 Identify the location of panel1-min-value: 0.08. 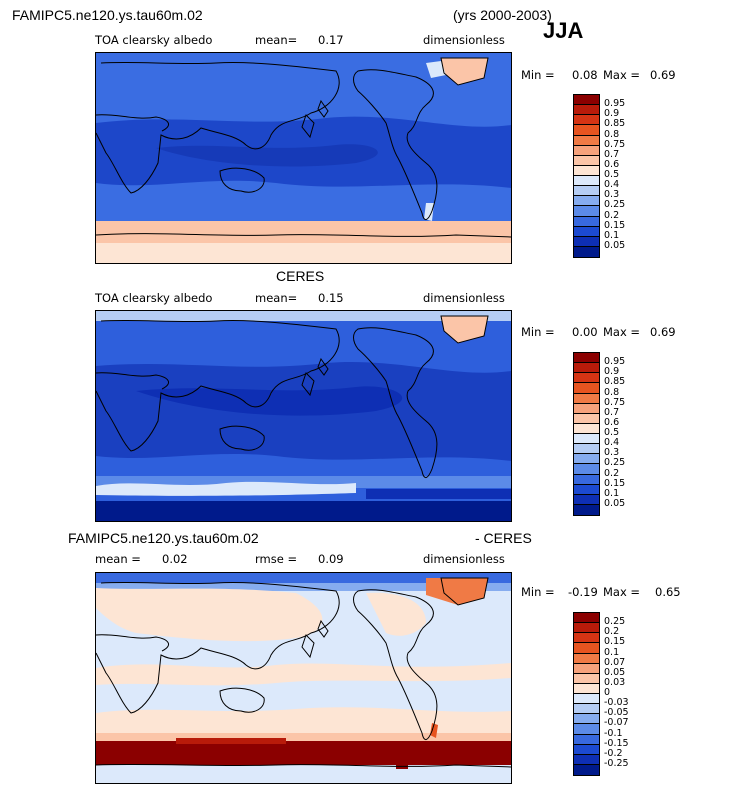
(585, 75).